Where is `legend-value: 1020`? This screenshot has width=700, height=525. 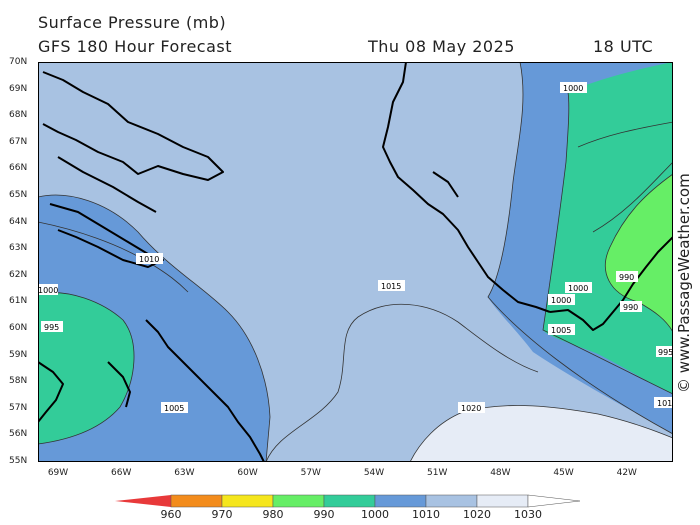
legend-value: 1020 is located at coordinates (477, 514).